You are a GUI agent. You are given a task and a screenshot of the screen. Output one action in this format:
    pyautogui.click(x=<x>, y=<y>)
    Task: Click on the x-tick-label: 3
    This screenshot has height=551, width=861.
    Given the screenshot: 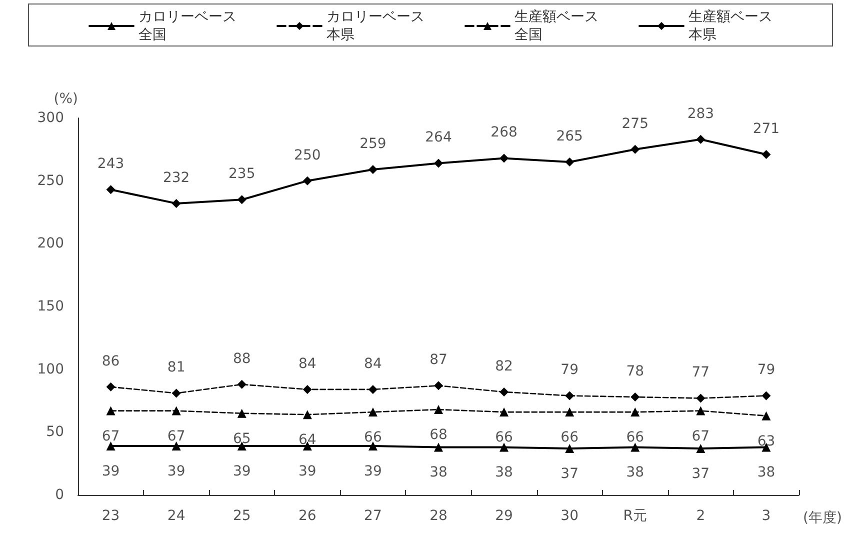 What is the action you would take?
    pyautogui.click(x=766, y=516)
    